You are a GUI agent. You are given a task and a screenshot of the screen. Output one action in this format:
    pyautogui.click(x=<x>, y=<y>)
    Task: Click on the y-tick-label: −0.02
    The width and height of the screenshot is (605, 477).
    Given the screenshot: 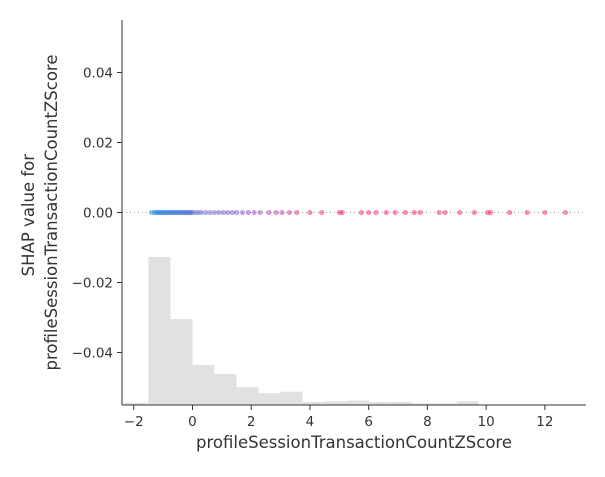 What is the action you would take?
    pyautogui.click(x=92, y=284)
    